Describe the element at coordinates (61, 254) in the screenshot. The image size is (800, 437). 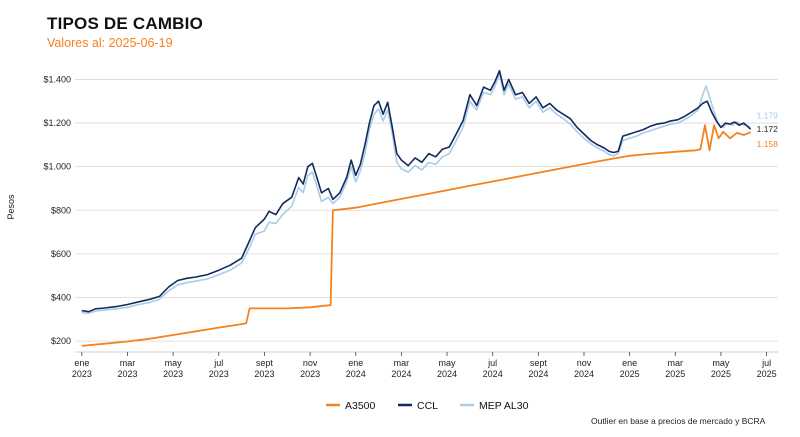
I see `y-tick-label: $600` at that location.